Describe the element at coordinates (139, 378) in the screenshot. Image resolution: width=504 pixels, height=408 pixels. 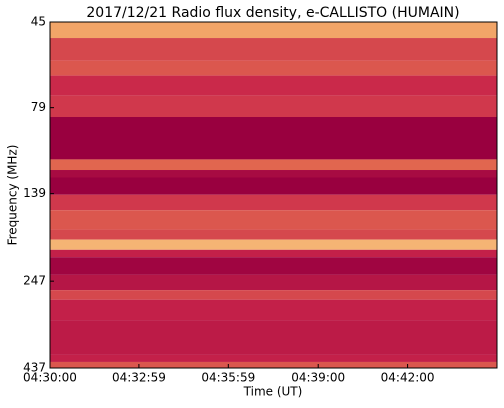
I see `x-tick-label: 04:32:59` at that location.